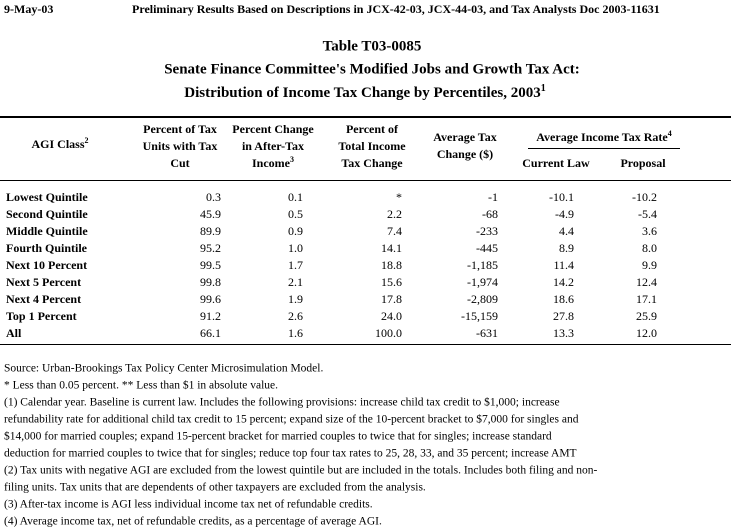 The height and width of the screenshot is (529, 731). Describe the element at coordinates (210, 282) in the screenshot. I see `cell: 99.8` at that location.